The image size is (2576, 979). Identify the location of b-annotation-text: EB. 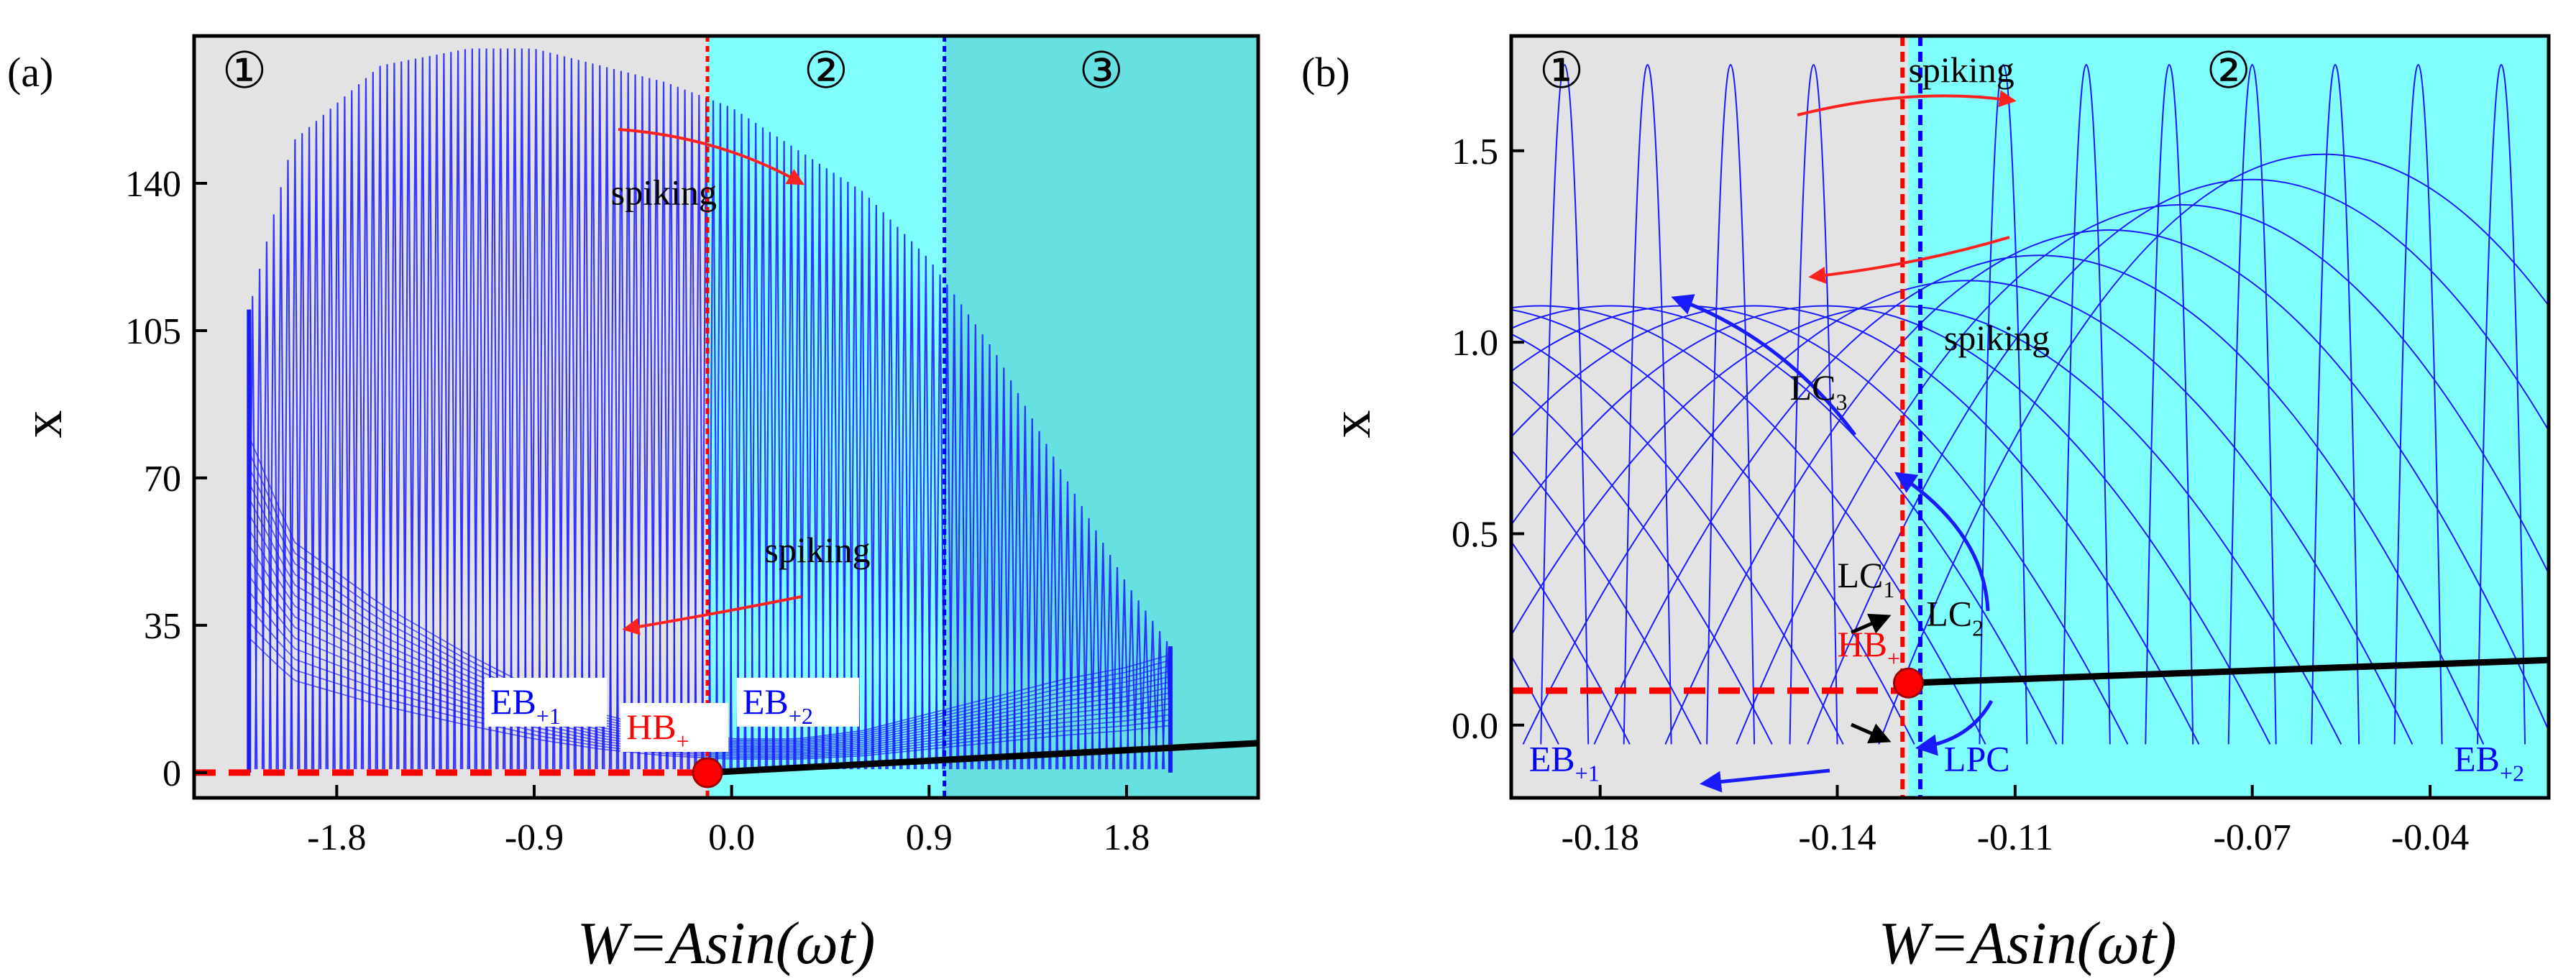
(1552, 759).